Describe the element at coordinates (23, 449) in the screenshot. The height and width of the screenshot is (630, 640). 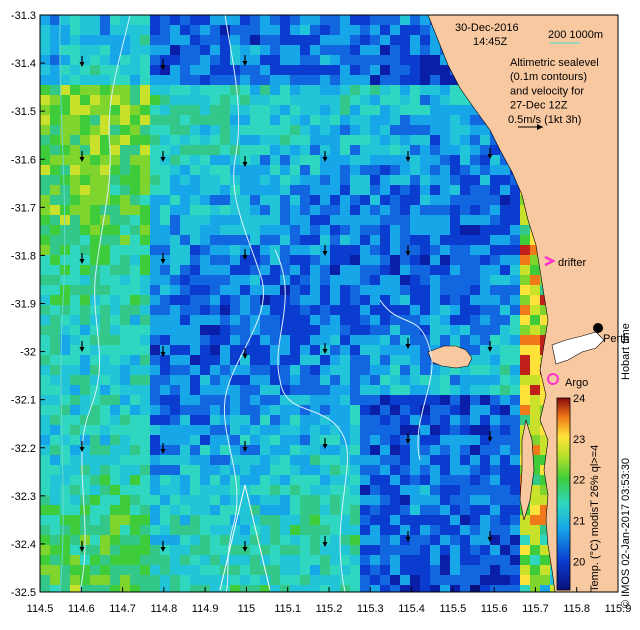
I see `y-tick-label: -32.2` at that location.